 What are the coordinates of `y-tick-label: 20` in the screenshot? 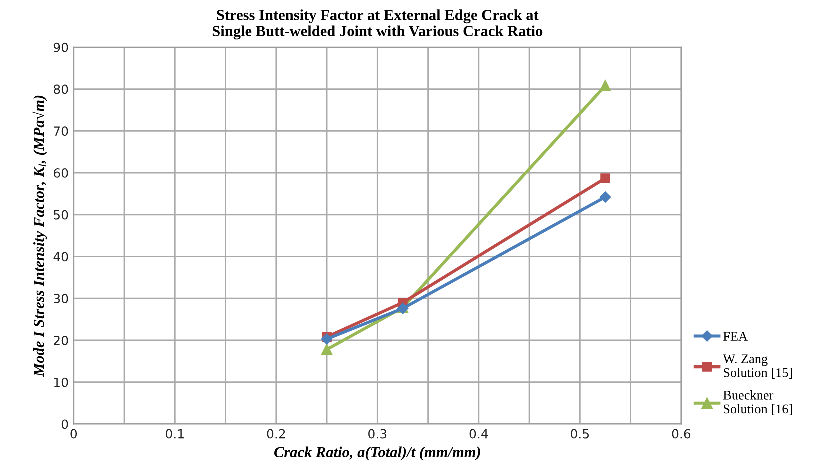 It's located at (61, 341).